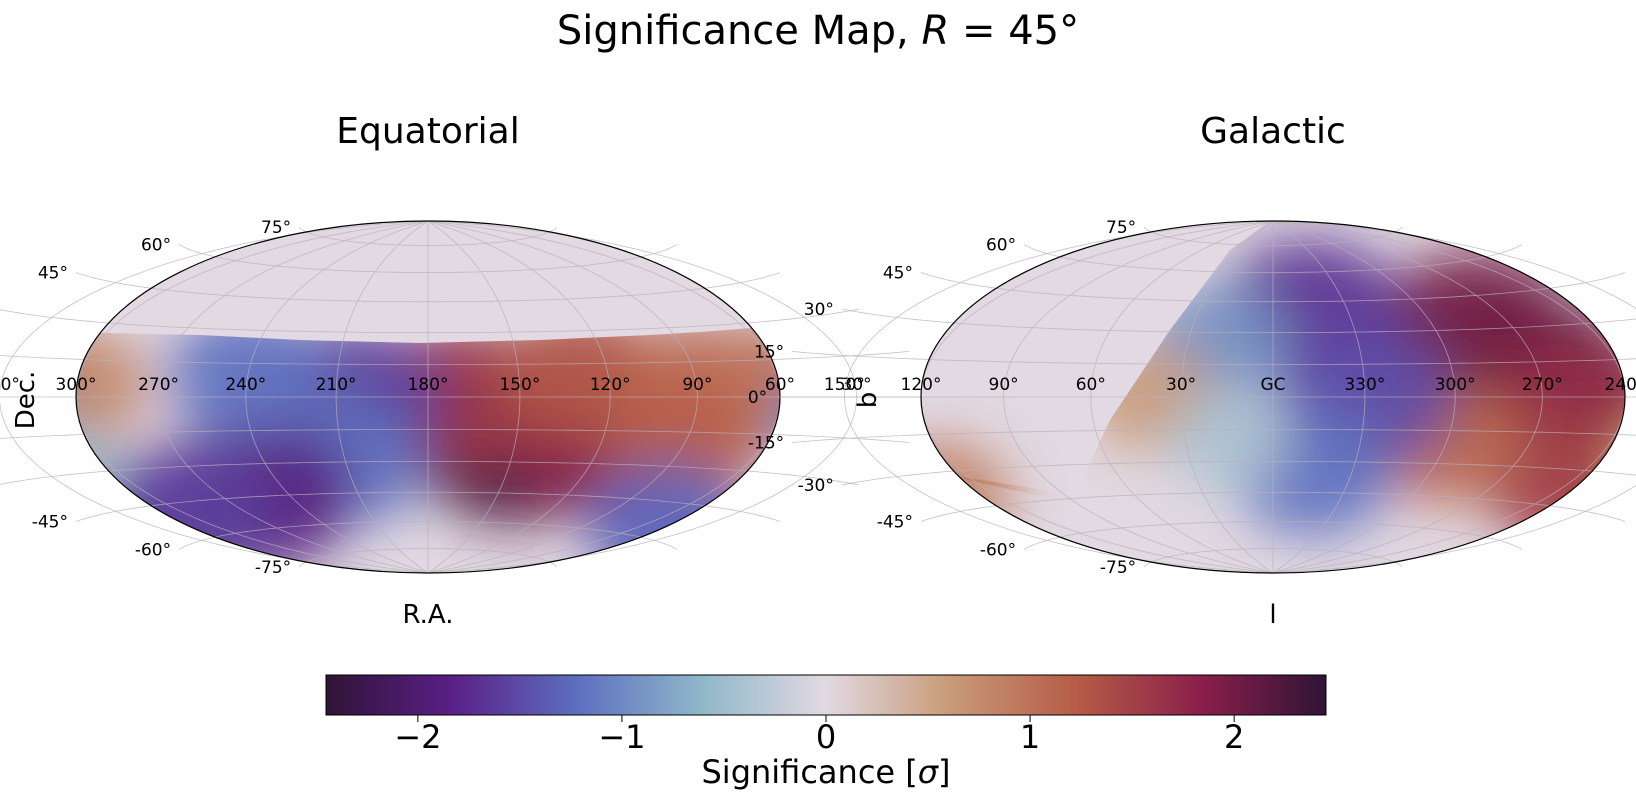 This screenshot has width=1636, height=801. I want to click on panel-title-equatorial: Equatorial, so click(427, 131).